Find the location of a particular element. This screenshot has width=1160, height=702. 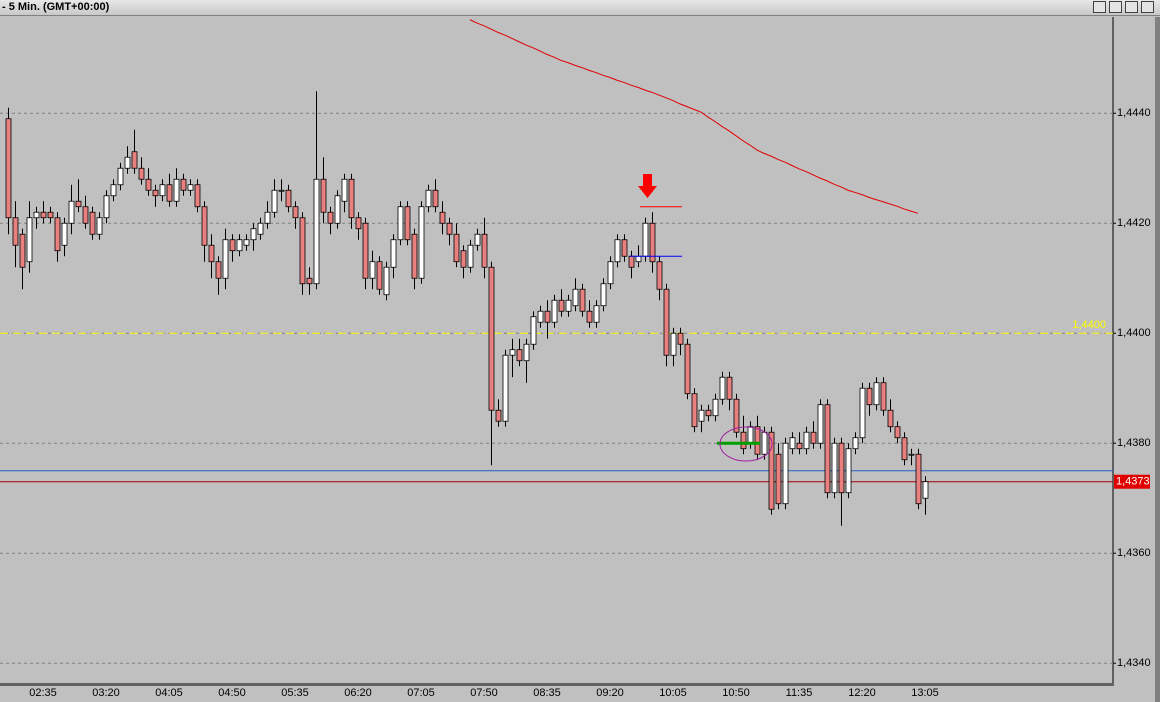

x-tick-label: 12:20 is located at coordinates (862, 693).